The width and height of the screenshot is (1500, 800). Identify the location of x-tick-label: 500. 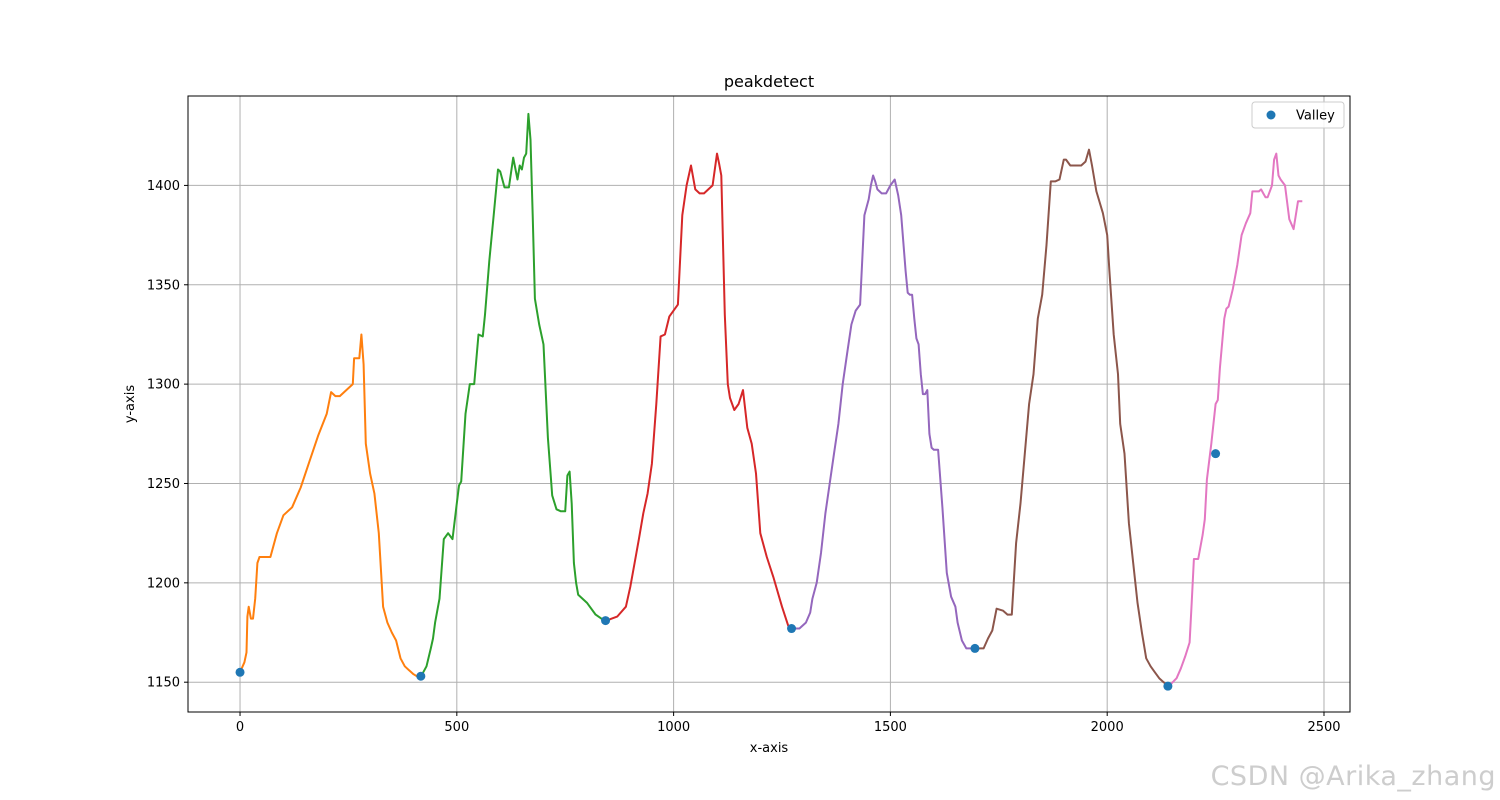
(456, 727).